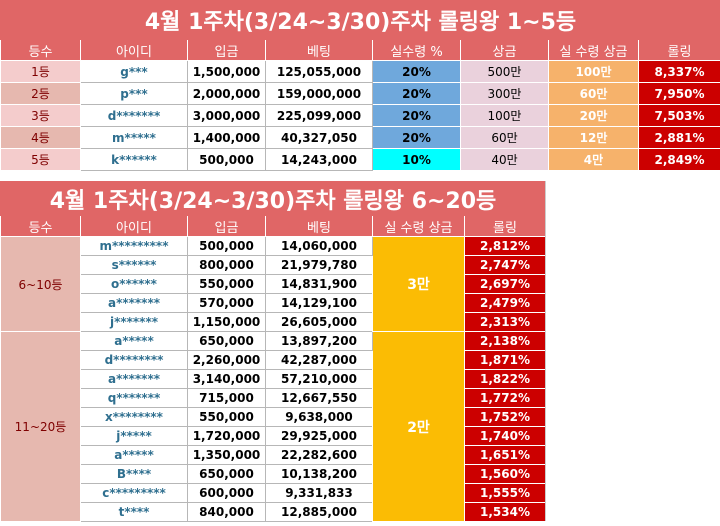  I want to click on bet-cell: 40,327,050, so click(319, 137).